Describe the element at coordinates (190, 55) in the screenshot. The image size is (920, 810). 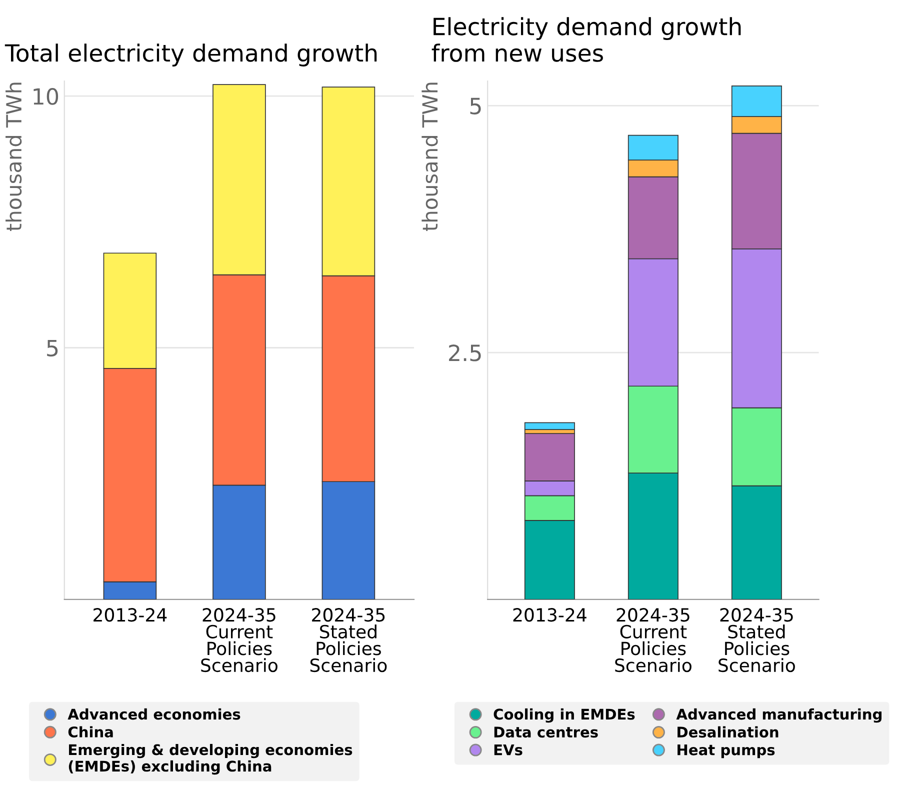
I see `chart-title: Total electricity demand growth` at that location.